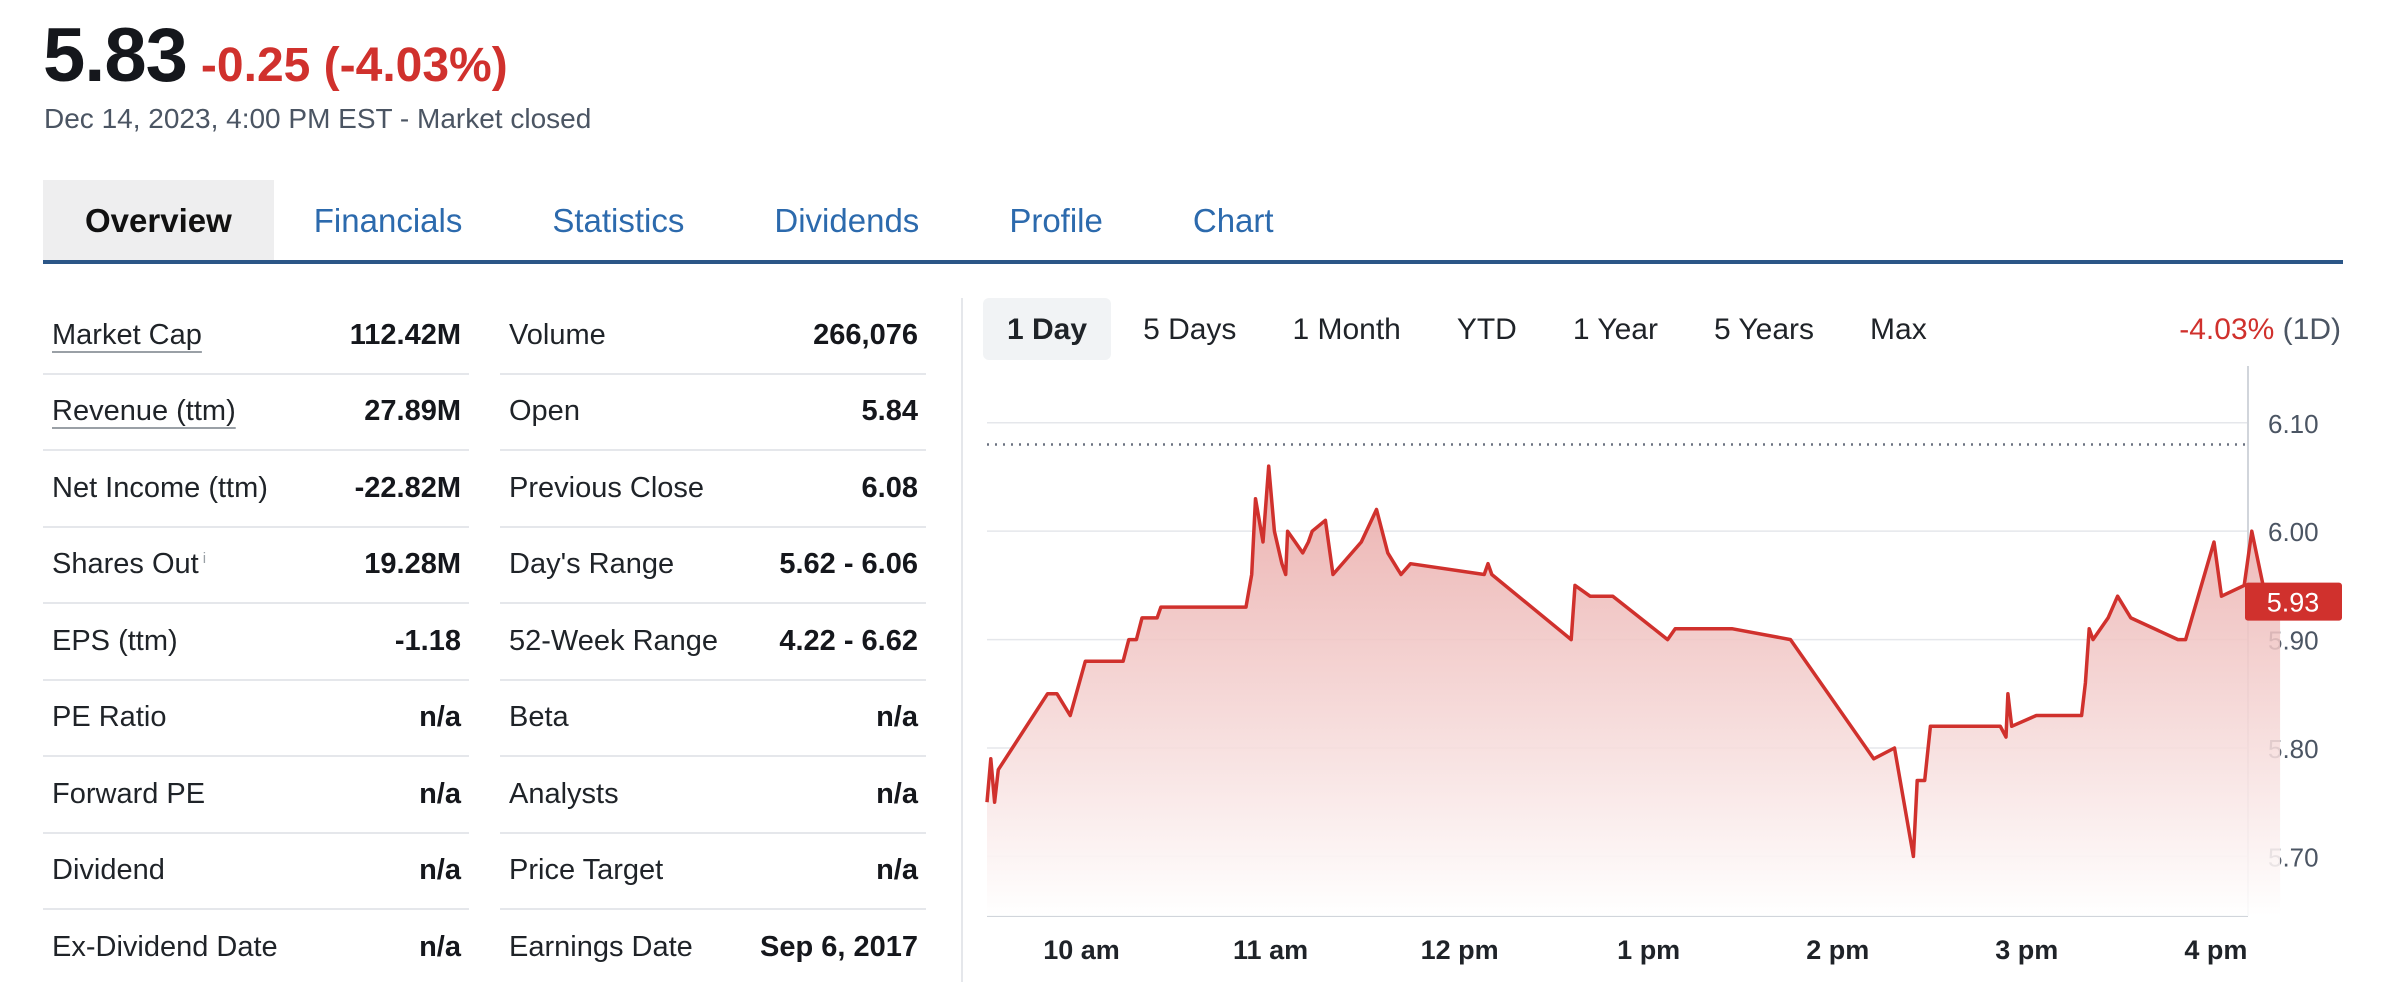  What do you see at coordinates (889, 487) in the screenshot?
I see `stat-value: 6.08` at bounding box center [889, 487].